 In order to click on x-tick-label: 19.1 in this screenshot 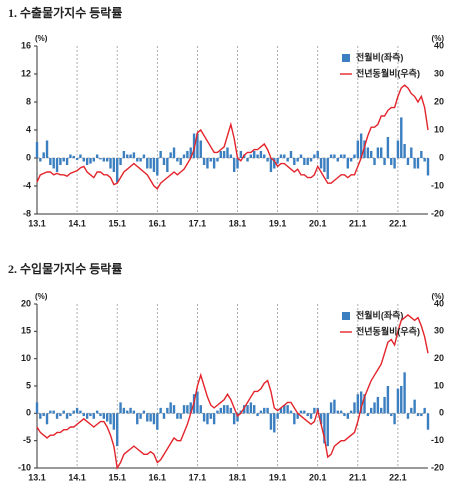, I will do `click(278, 223)`.